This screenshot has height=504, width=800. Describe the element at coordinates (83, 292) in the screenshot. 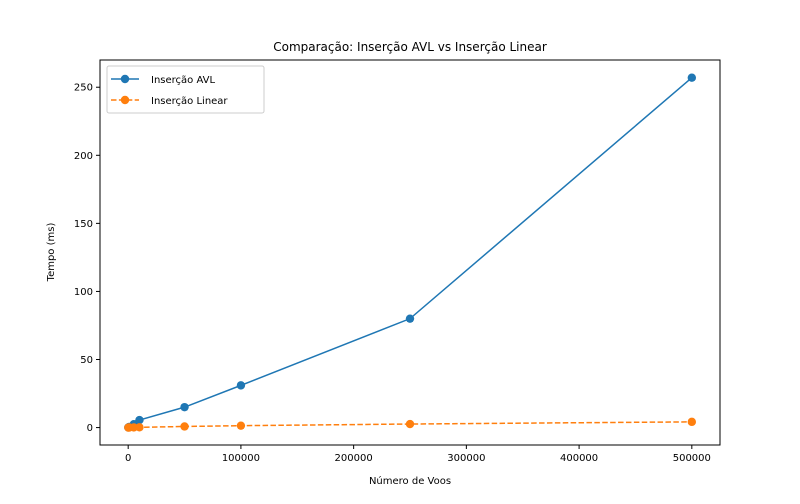

I see `y-tick-label: 100` at that location.